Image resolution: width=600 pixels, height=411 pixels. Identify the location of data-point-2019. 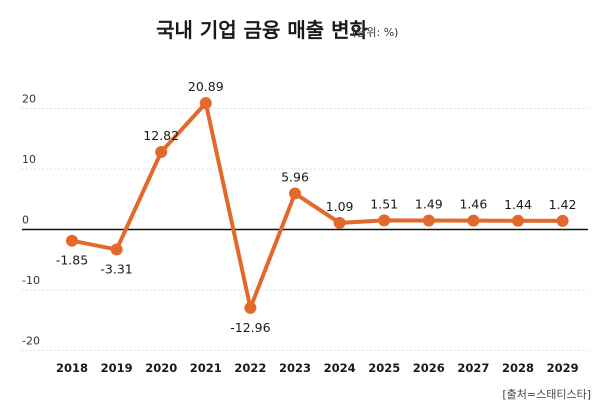
(116, 249).